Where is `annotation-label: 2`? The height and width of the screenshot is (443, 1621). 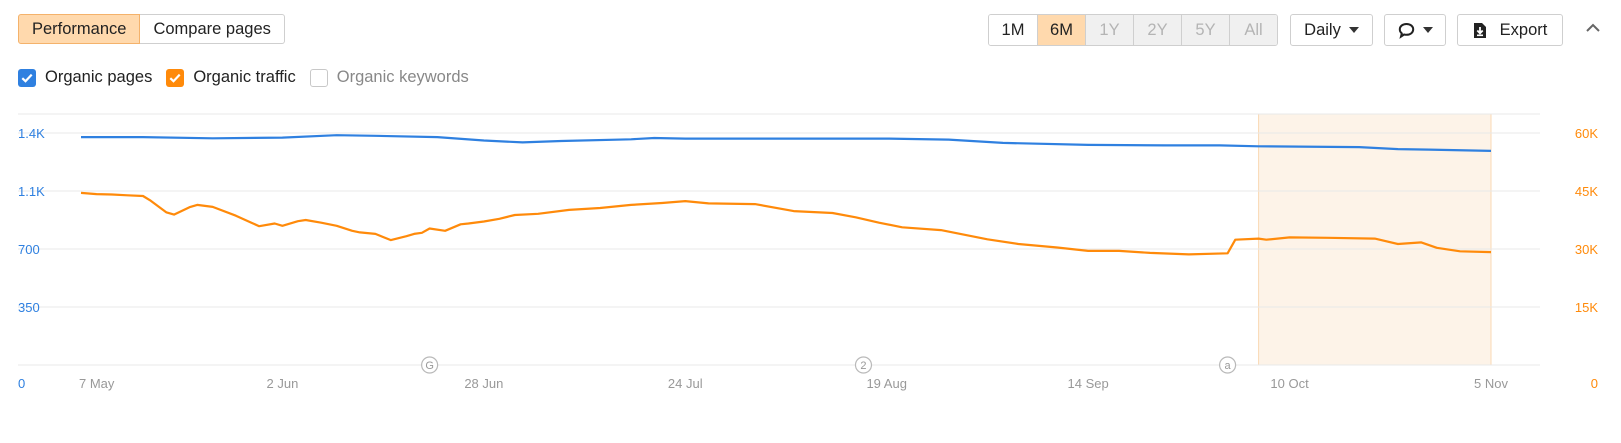 annotation-label: 2 is located at coordinates (863, 366).